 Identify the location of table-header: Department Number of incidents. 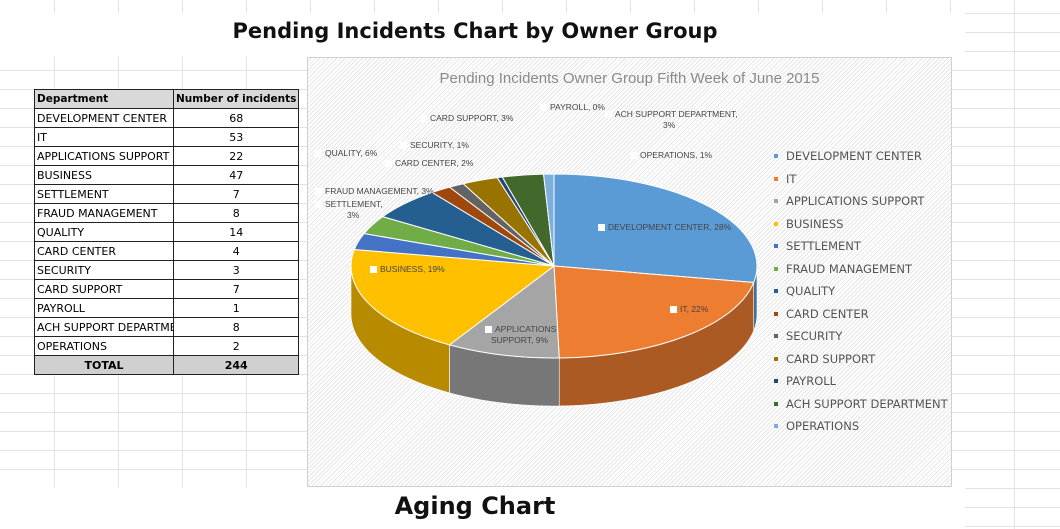
(167, 99).